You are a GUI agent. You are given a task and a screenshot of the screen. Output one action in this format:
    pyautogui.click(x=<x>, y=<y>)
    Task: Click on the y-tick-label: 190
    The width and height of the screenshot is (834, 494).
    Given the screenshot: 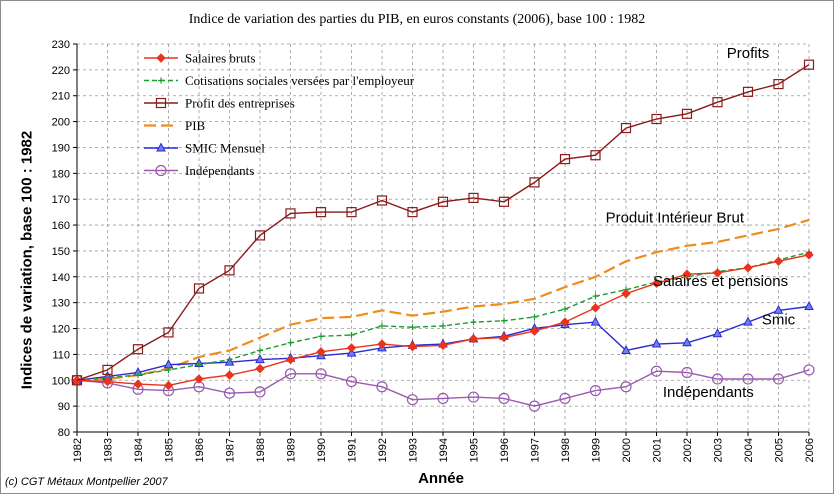 What is the action you would take?
    pyautogui.click(x=61, y=148)
    